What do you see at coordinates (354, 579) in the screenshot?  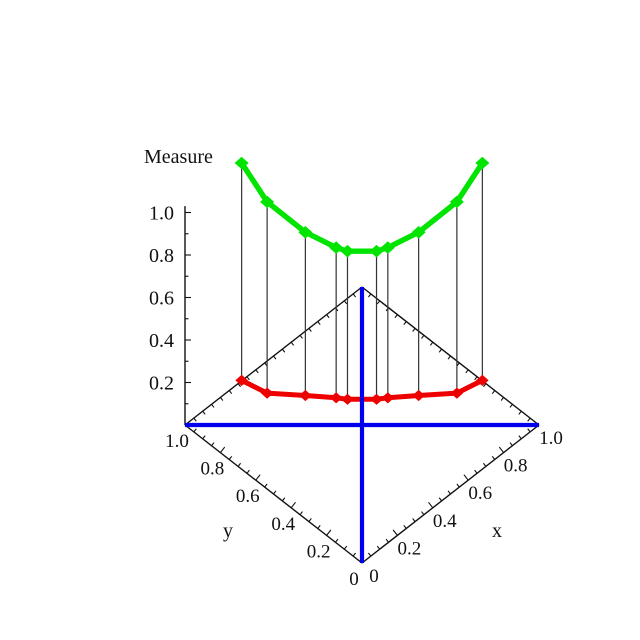 I see `y-axis-tick-label: 0` at bounding box center [354, 579].